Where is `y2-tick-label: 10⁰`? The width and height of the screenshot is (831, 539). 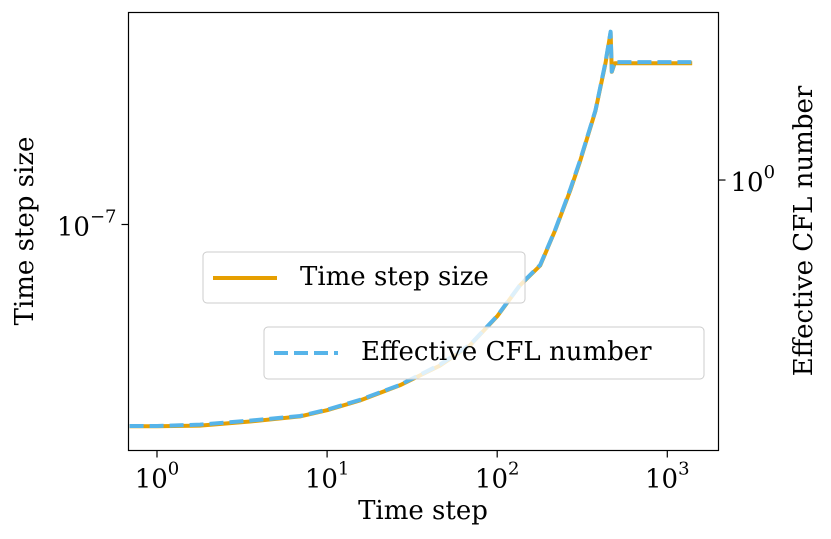
y2-tick-label: 10⁰ is located at coordinates (753, 180).